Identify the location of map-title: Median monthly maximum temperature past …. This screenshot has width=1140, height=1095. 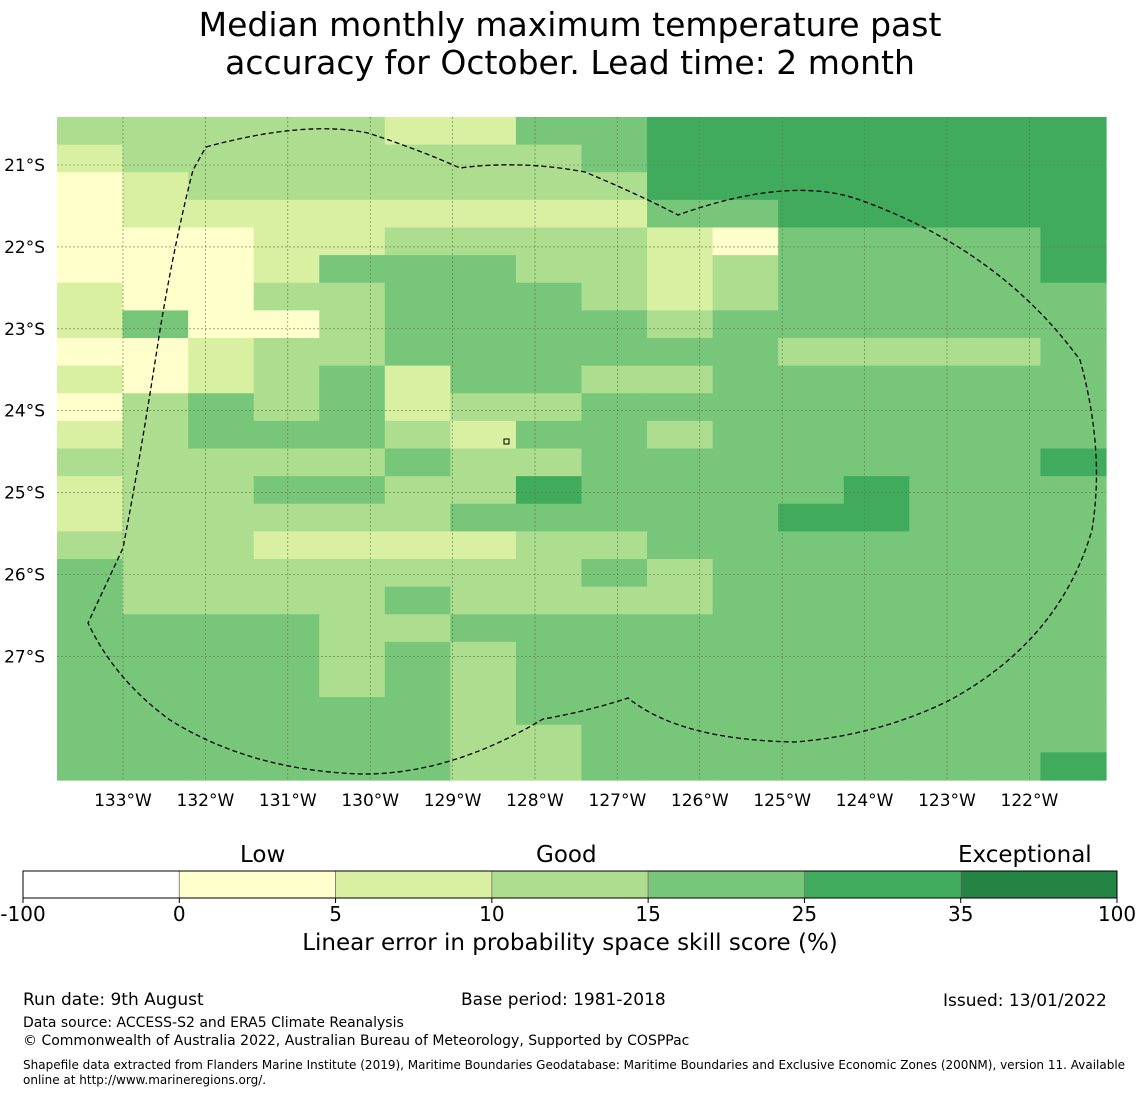
(570, 44).